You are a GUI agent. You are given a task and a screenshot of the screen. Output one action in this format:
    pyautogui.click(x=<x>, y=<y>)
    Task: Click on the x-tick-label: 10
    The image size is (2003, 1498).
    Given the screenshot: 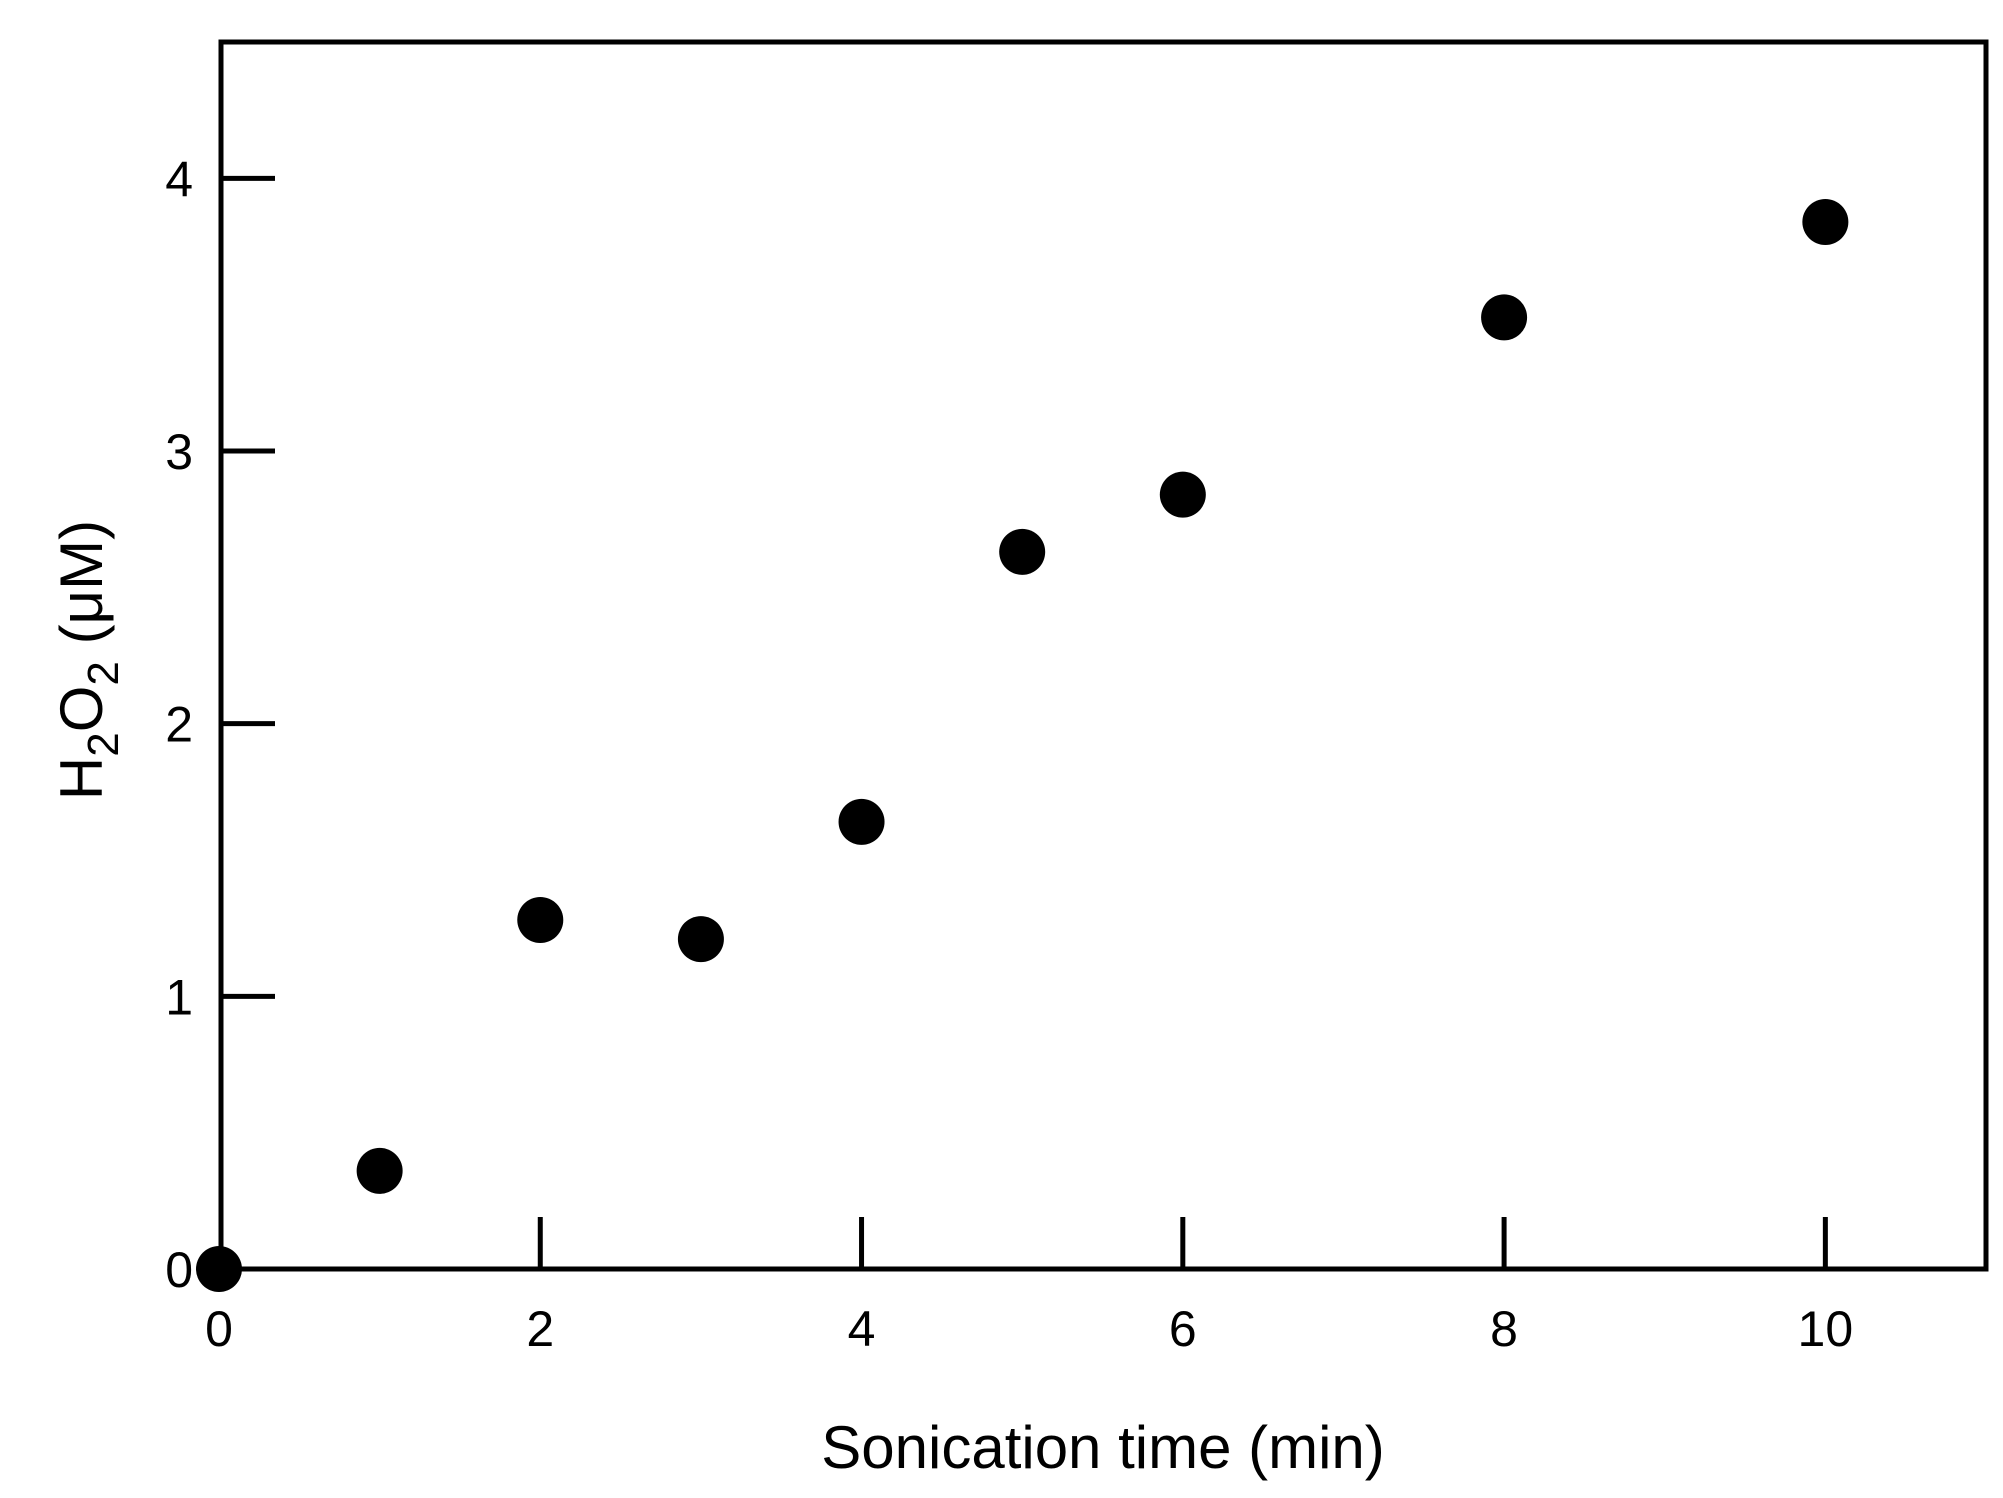 What is the action you would take?
    pyautogui.click(x=1826, y=1329)
    